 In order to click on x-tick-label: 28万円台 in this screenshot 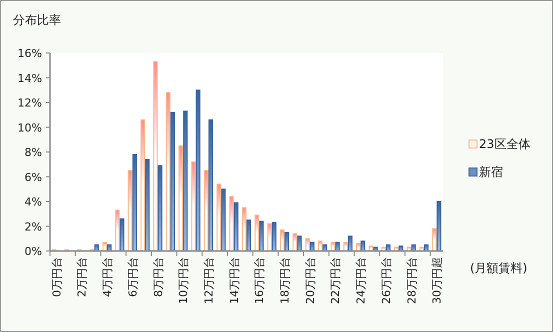, I will do `click(411, 280)`.